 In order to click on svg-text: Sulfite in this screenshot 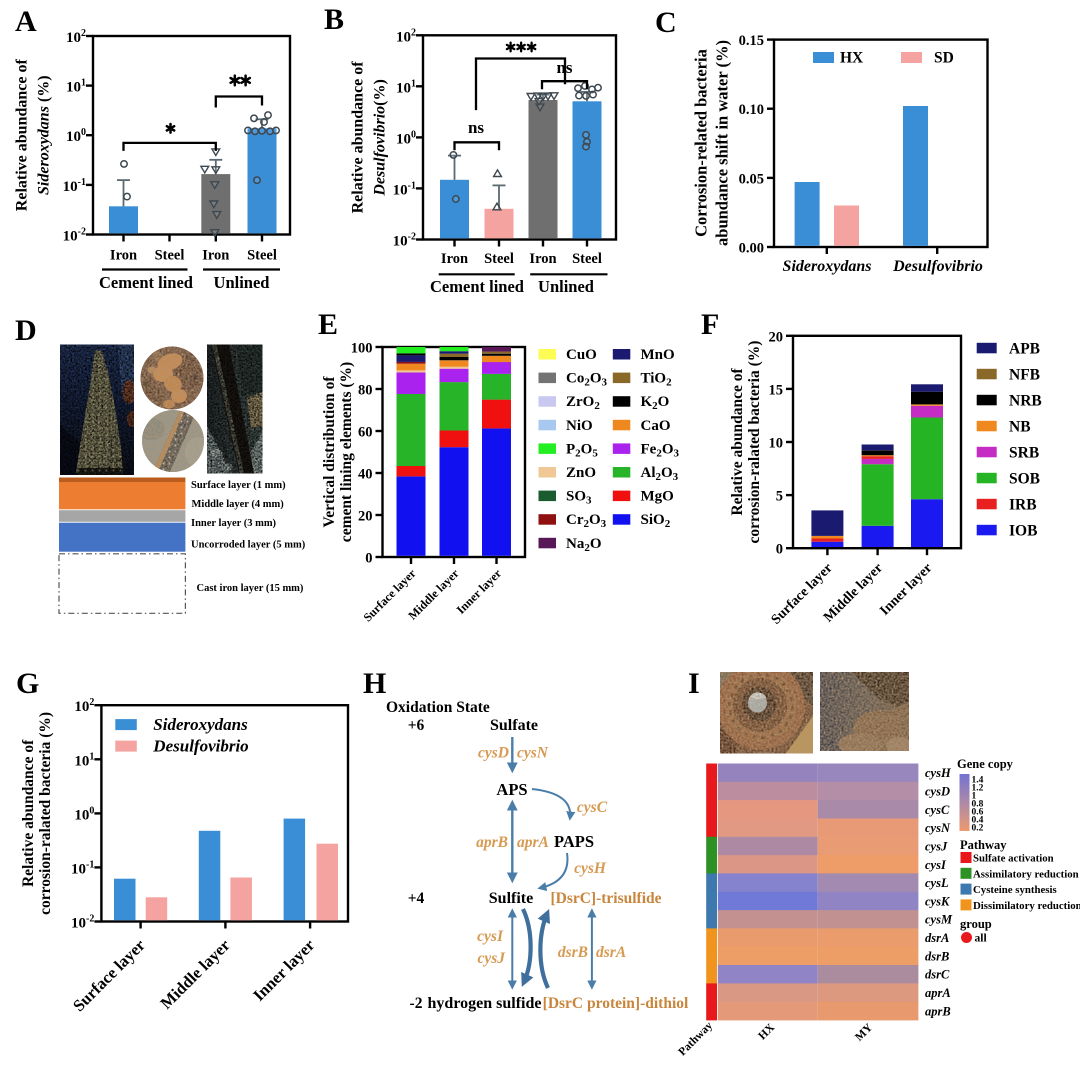, I will do `click(511, 898)`.